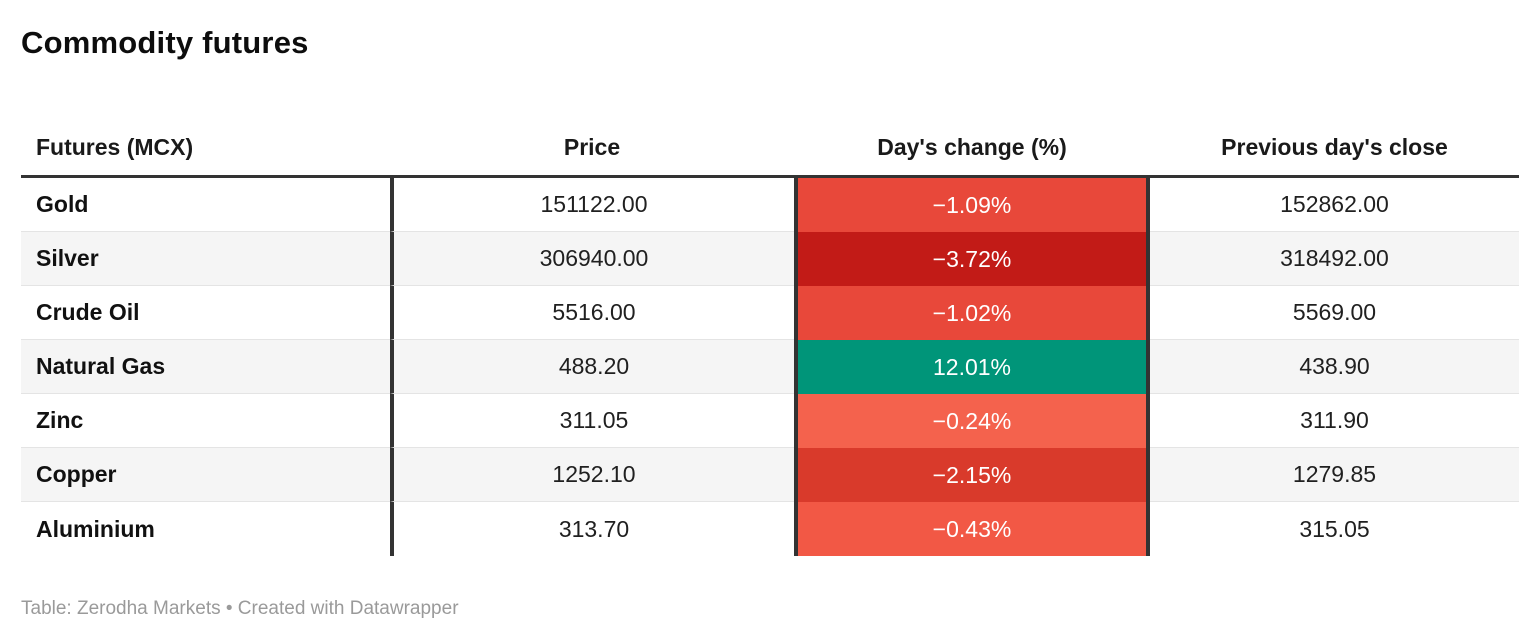 This screenshot has width=1540, height=644. Describe the element at coordinates (1334, 475) in the screenshot. I see `prev-close-value: 1279.85` at that location.